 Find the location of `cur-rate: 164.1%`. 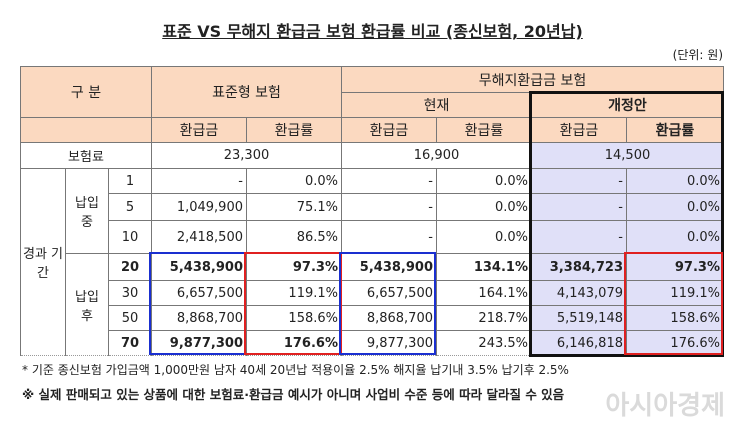

cur-rate: 164.1% is located at coordinates (484, 293).